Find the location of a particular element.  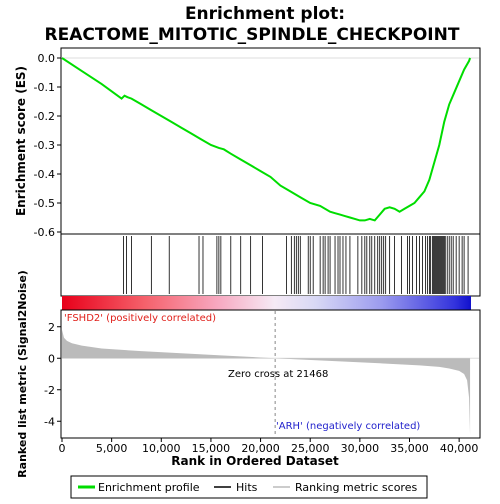

legend-metric-label: Ranking metric scores is located at coordinates (356, 487).